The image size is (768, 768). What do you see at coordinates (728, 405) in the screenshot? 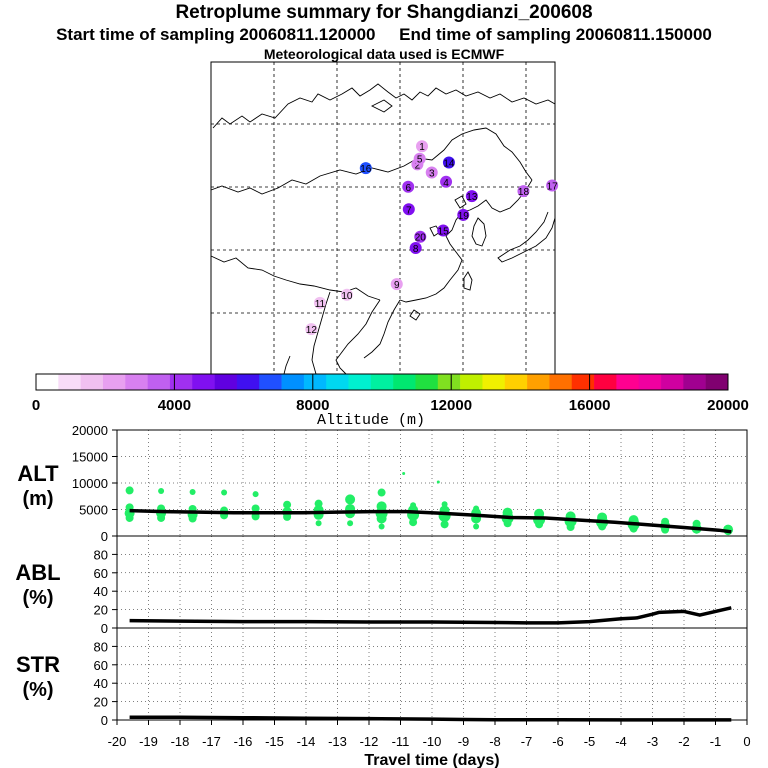
I see `colorbar-tick-label: 20000` at bounding box center [728, 405].